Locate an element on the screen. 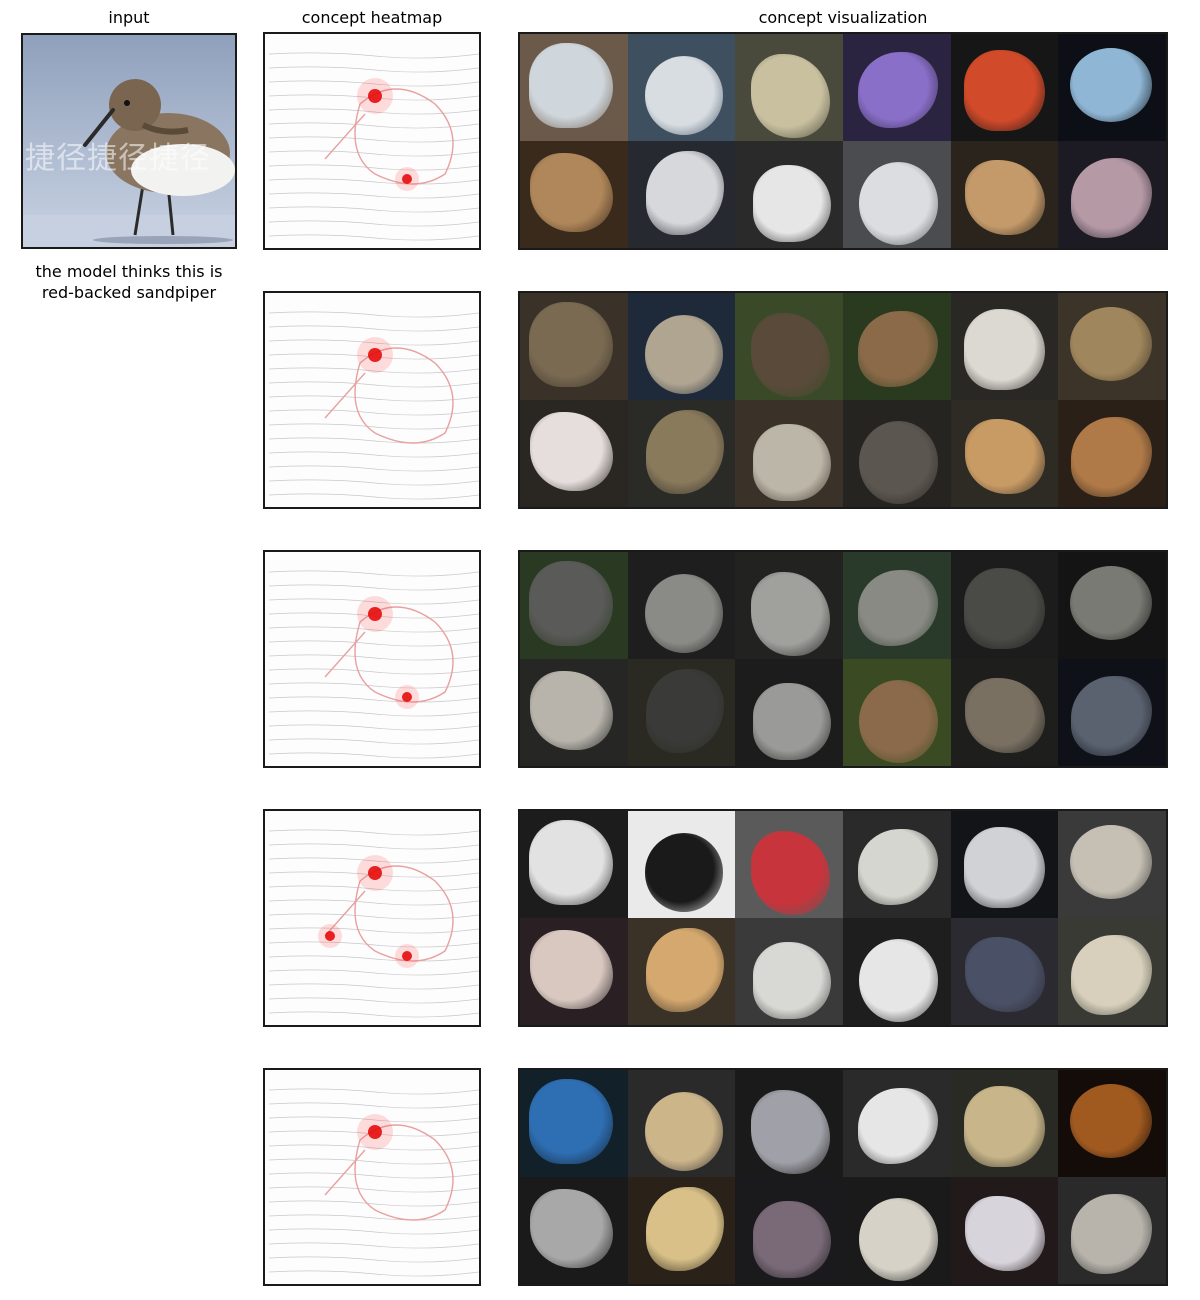  sandpiper-photo is located at coordinates (129, 163).